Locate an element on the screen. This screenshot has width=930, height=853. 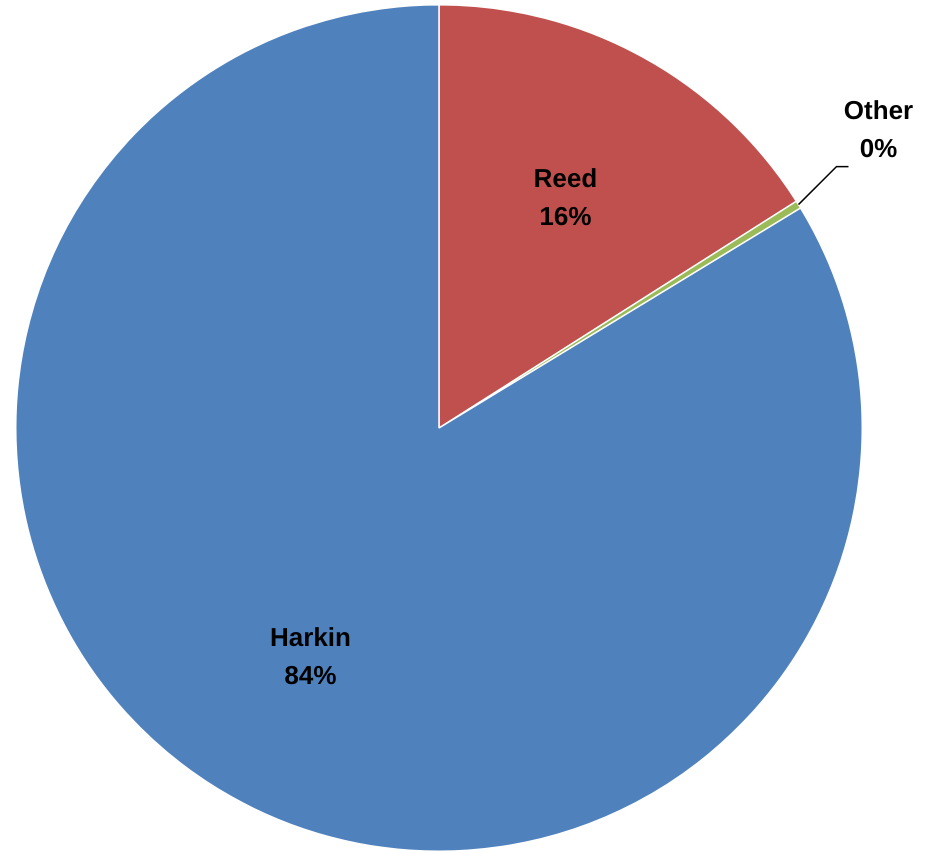
slice-label: Reed is located at coordinates (566, 178).